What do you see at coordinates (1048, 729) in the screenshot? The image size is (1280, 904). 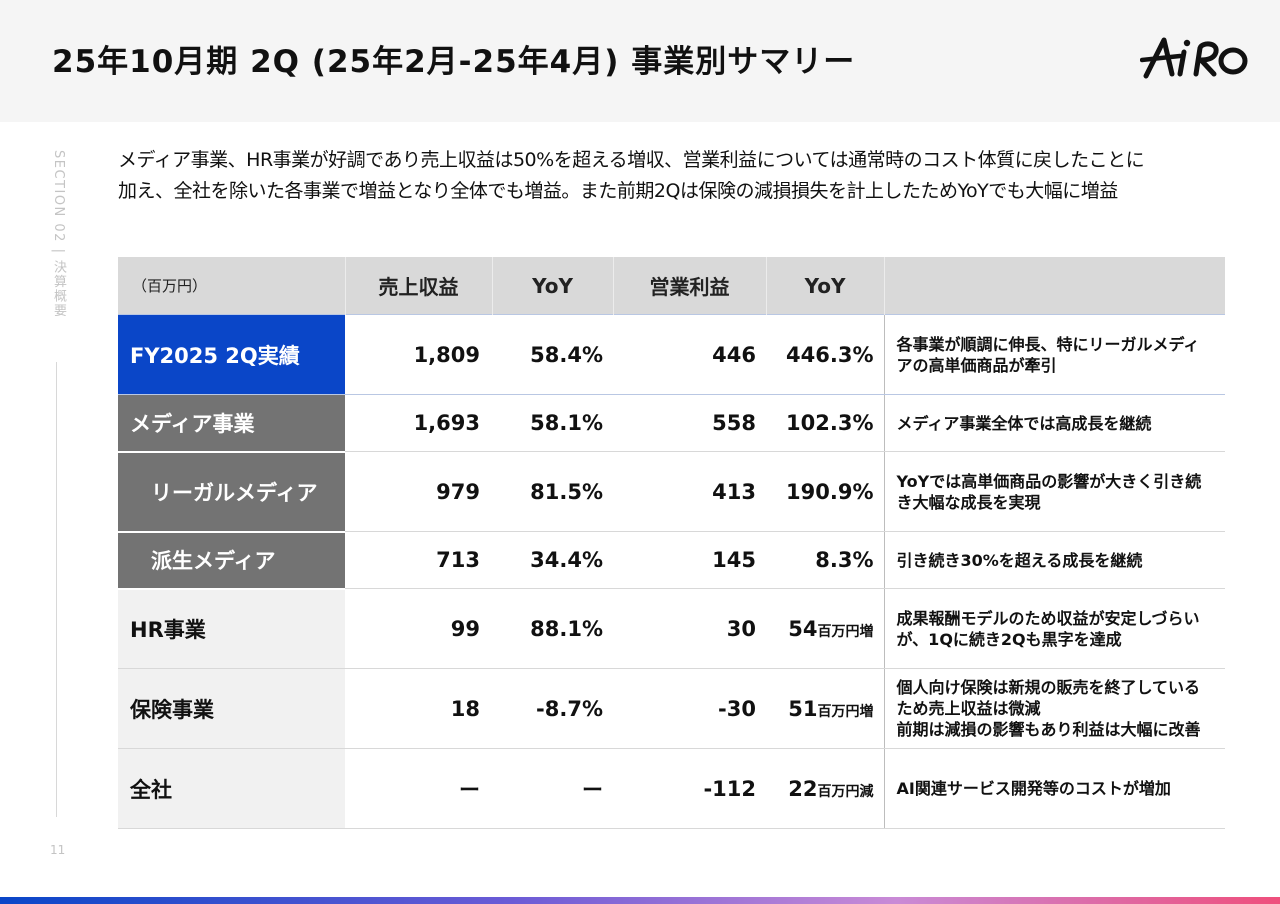 I see `comment-line: 前期は減損の影響もあり利益は大幅に改善` at bounding box center [1048, 729].